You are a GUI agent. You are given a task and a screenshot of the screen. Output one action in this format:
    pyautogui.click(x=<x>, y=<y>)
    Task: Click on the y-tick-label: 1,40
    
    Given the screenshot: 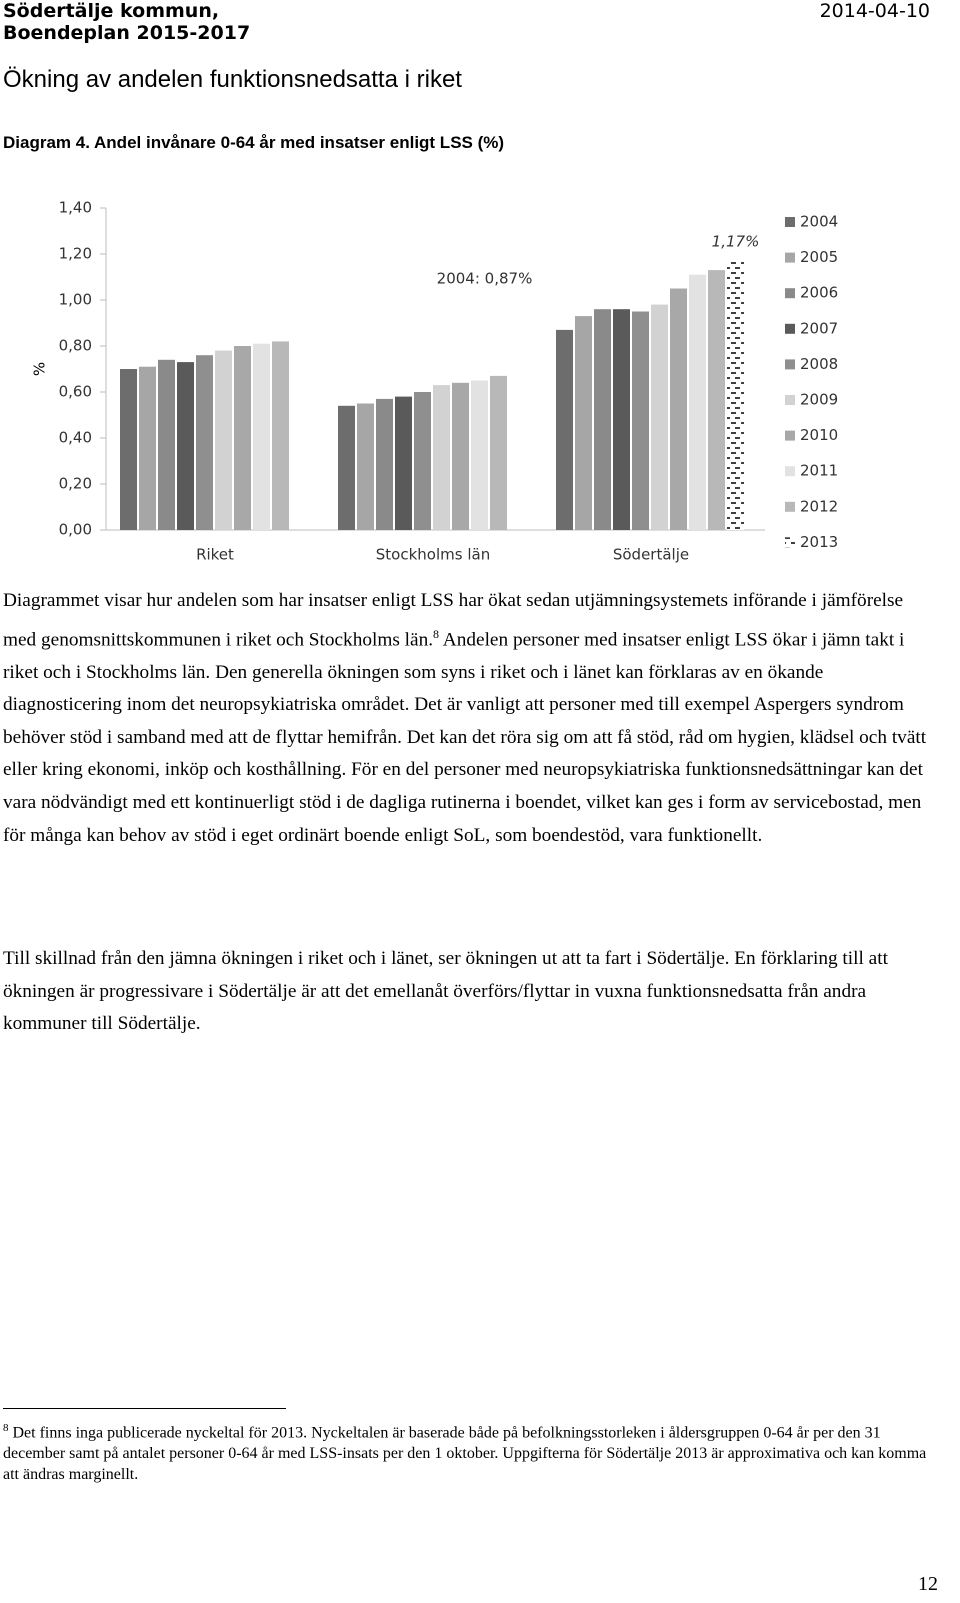 What is the action you would take?
    pyautogui.click(x=75, y=208)
    